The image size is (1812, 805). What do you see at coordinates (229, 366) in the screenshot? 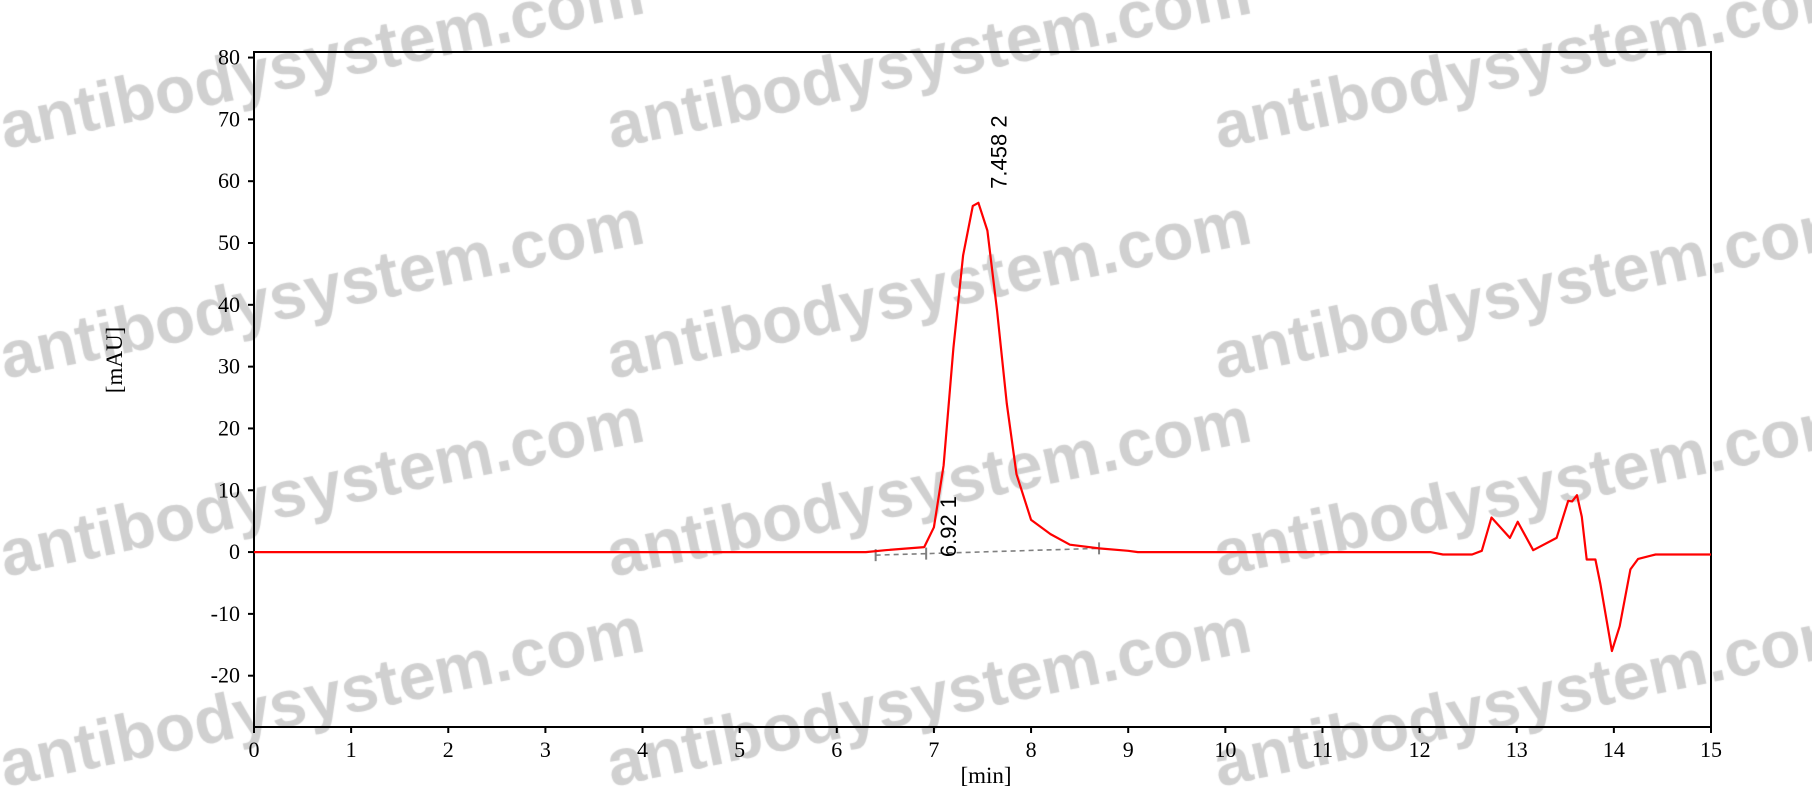
I see `y-tick-label: 30` at bounding box center [229, 366].